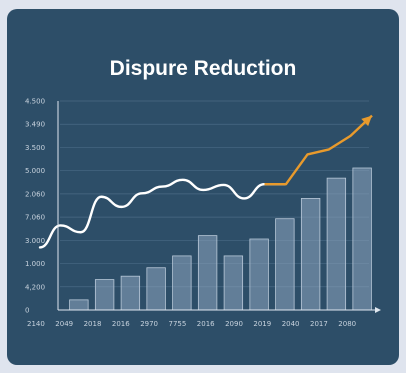 This screenshot has height=373, width=406. Describe the element at coordinates (35, 148) in the screenshot. I see `y-tick-label: 3.500` at that location.